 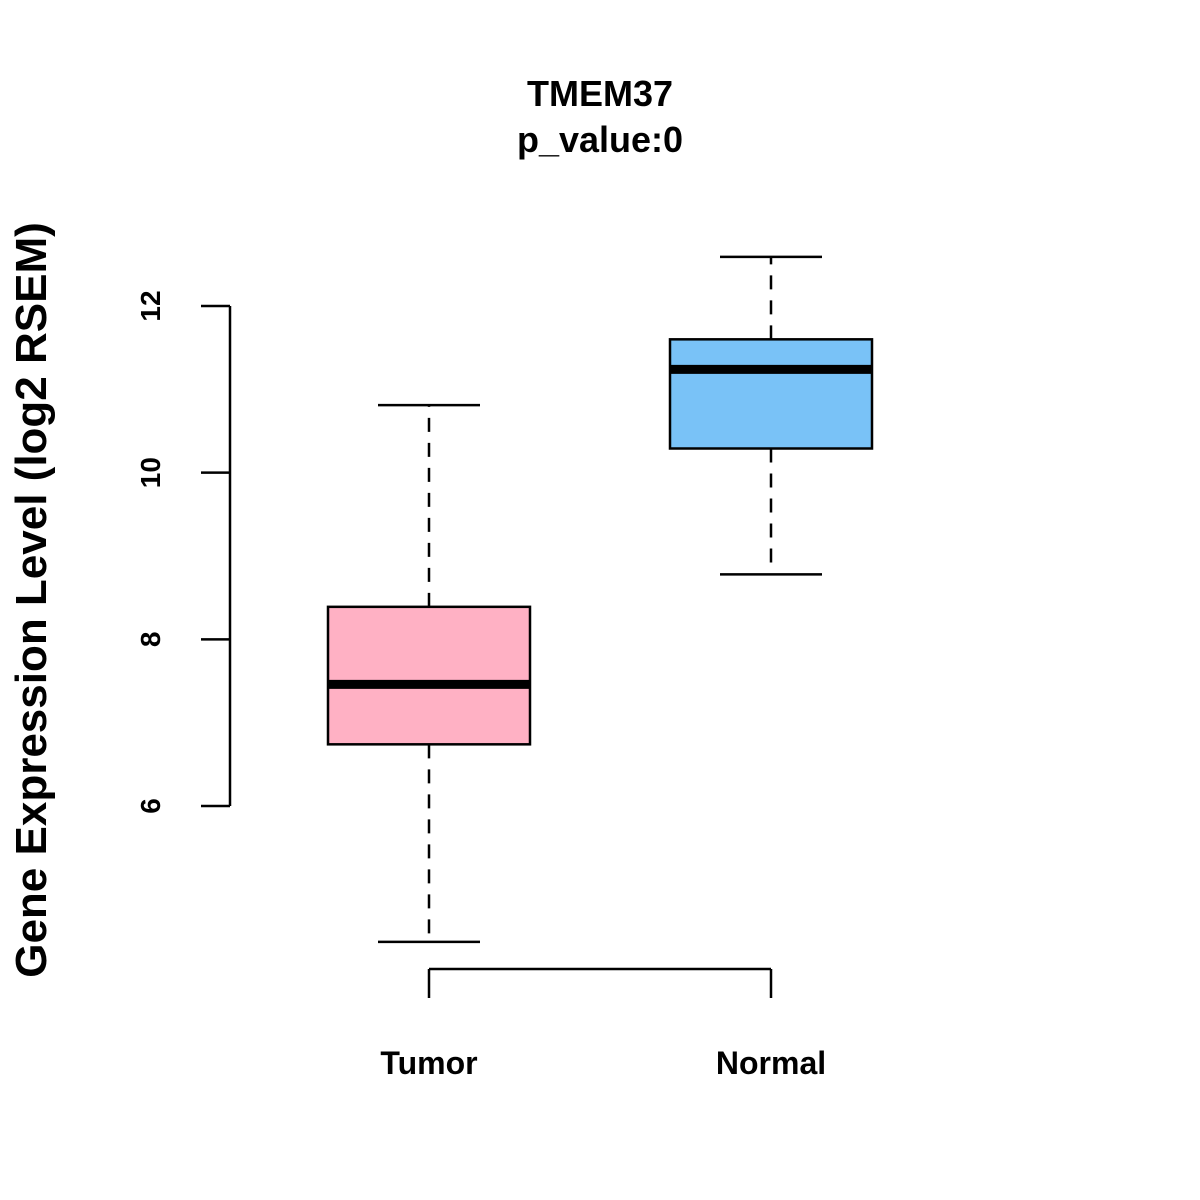 I want to click on y-axis-label: Gene Expression Level (log2 RSEM), so click(x=31, y=600).